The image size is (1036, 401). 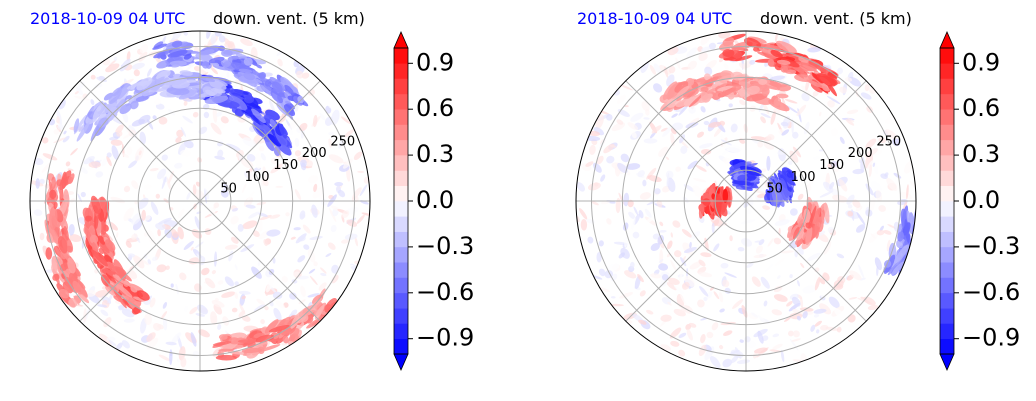 What do you see at coordinates (435, 154) in the screenshot?
I see `colorbar-tick-label: 0.3` at bounding box center [435, 154].